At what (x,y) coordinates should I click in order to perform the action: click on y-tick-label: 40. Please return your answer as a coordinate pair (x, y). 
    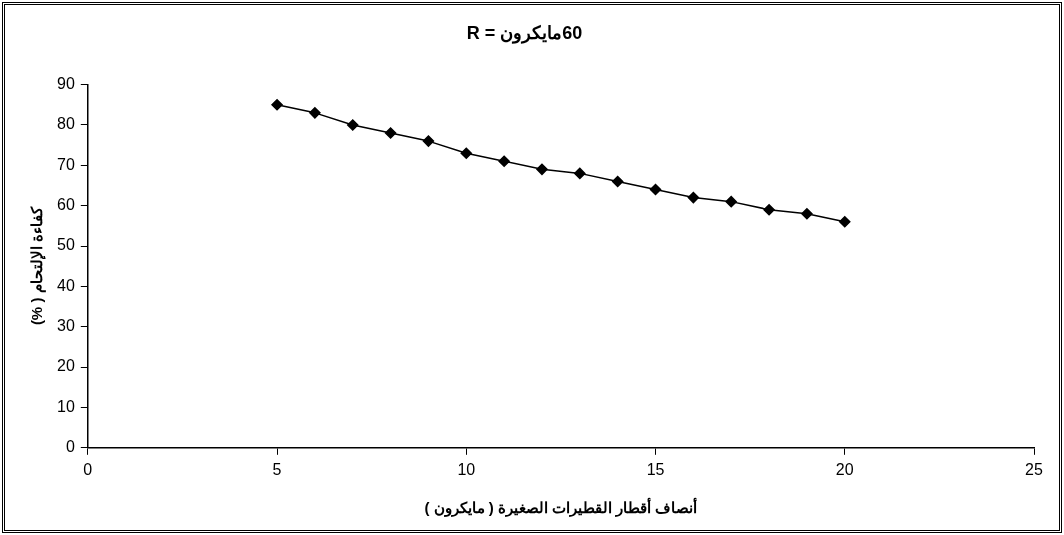
    Looking at the image, I should click on (66, 285).